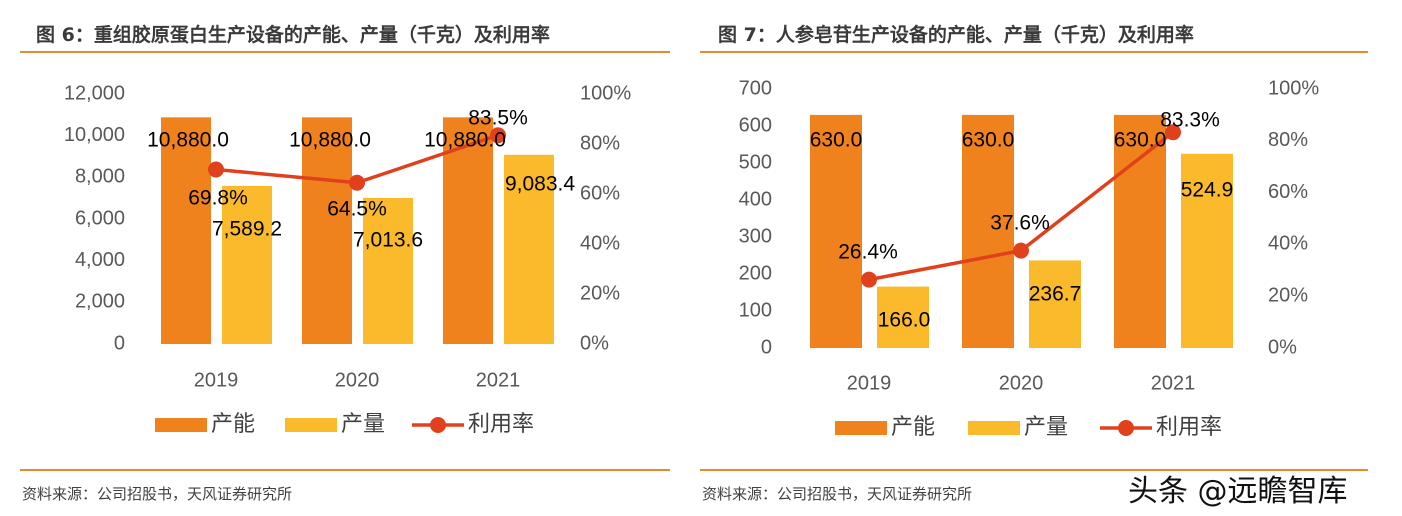  I want to click on chart-2-label-output-2021: 524.9, so click(1207, 190).